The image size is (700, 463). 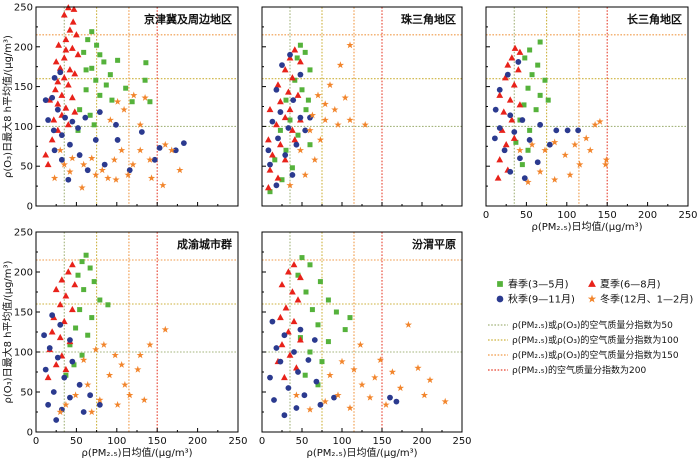 What do you see at coordinates (592, 298) in the screenshot?
I see `winter-legend-marker` at bounding box center [592, 298].